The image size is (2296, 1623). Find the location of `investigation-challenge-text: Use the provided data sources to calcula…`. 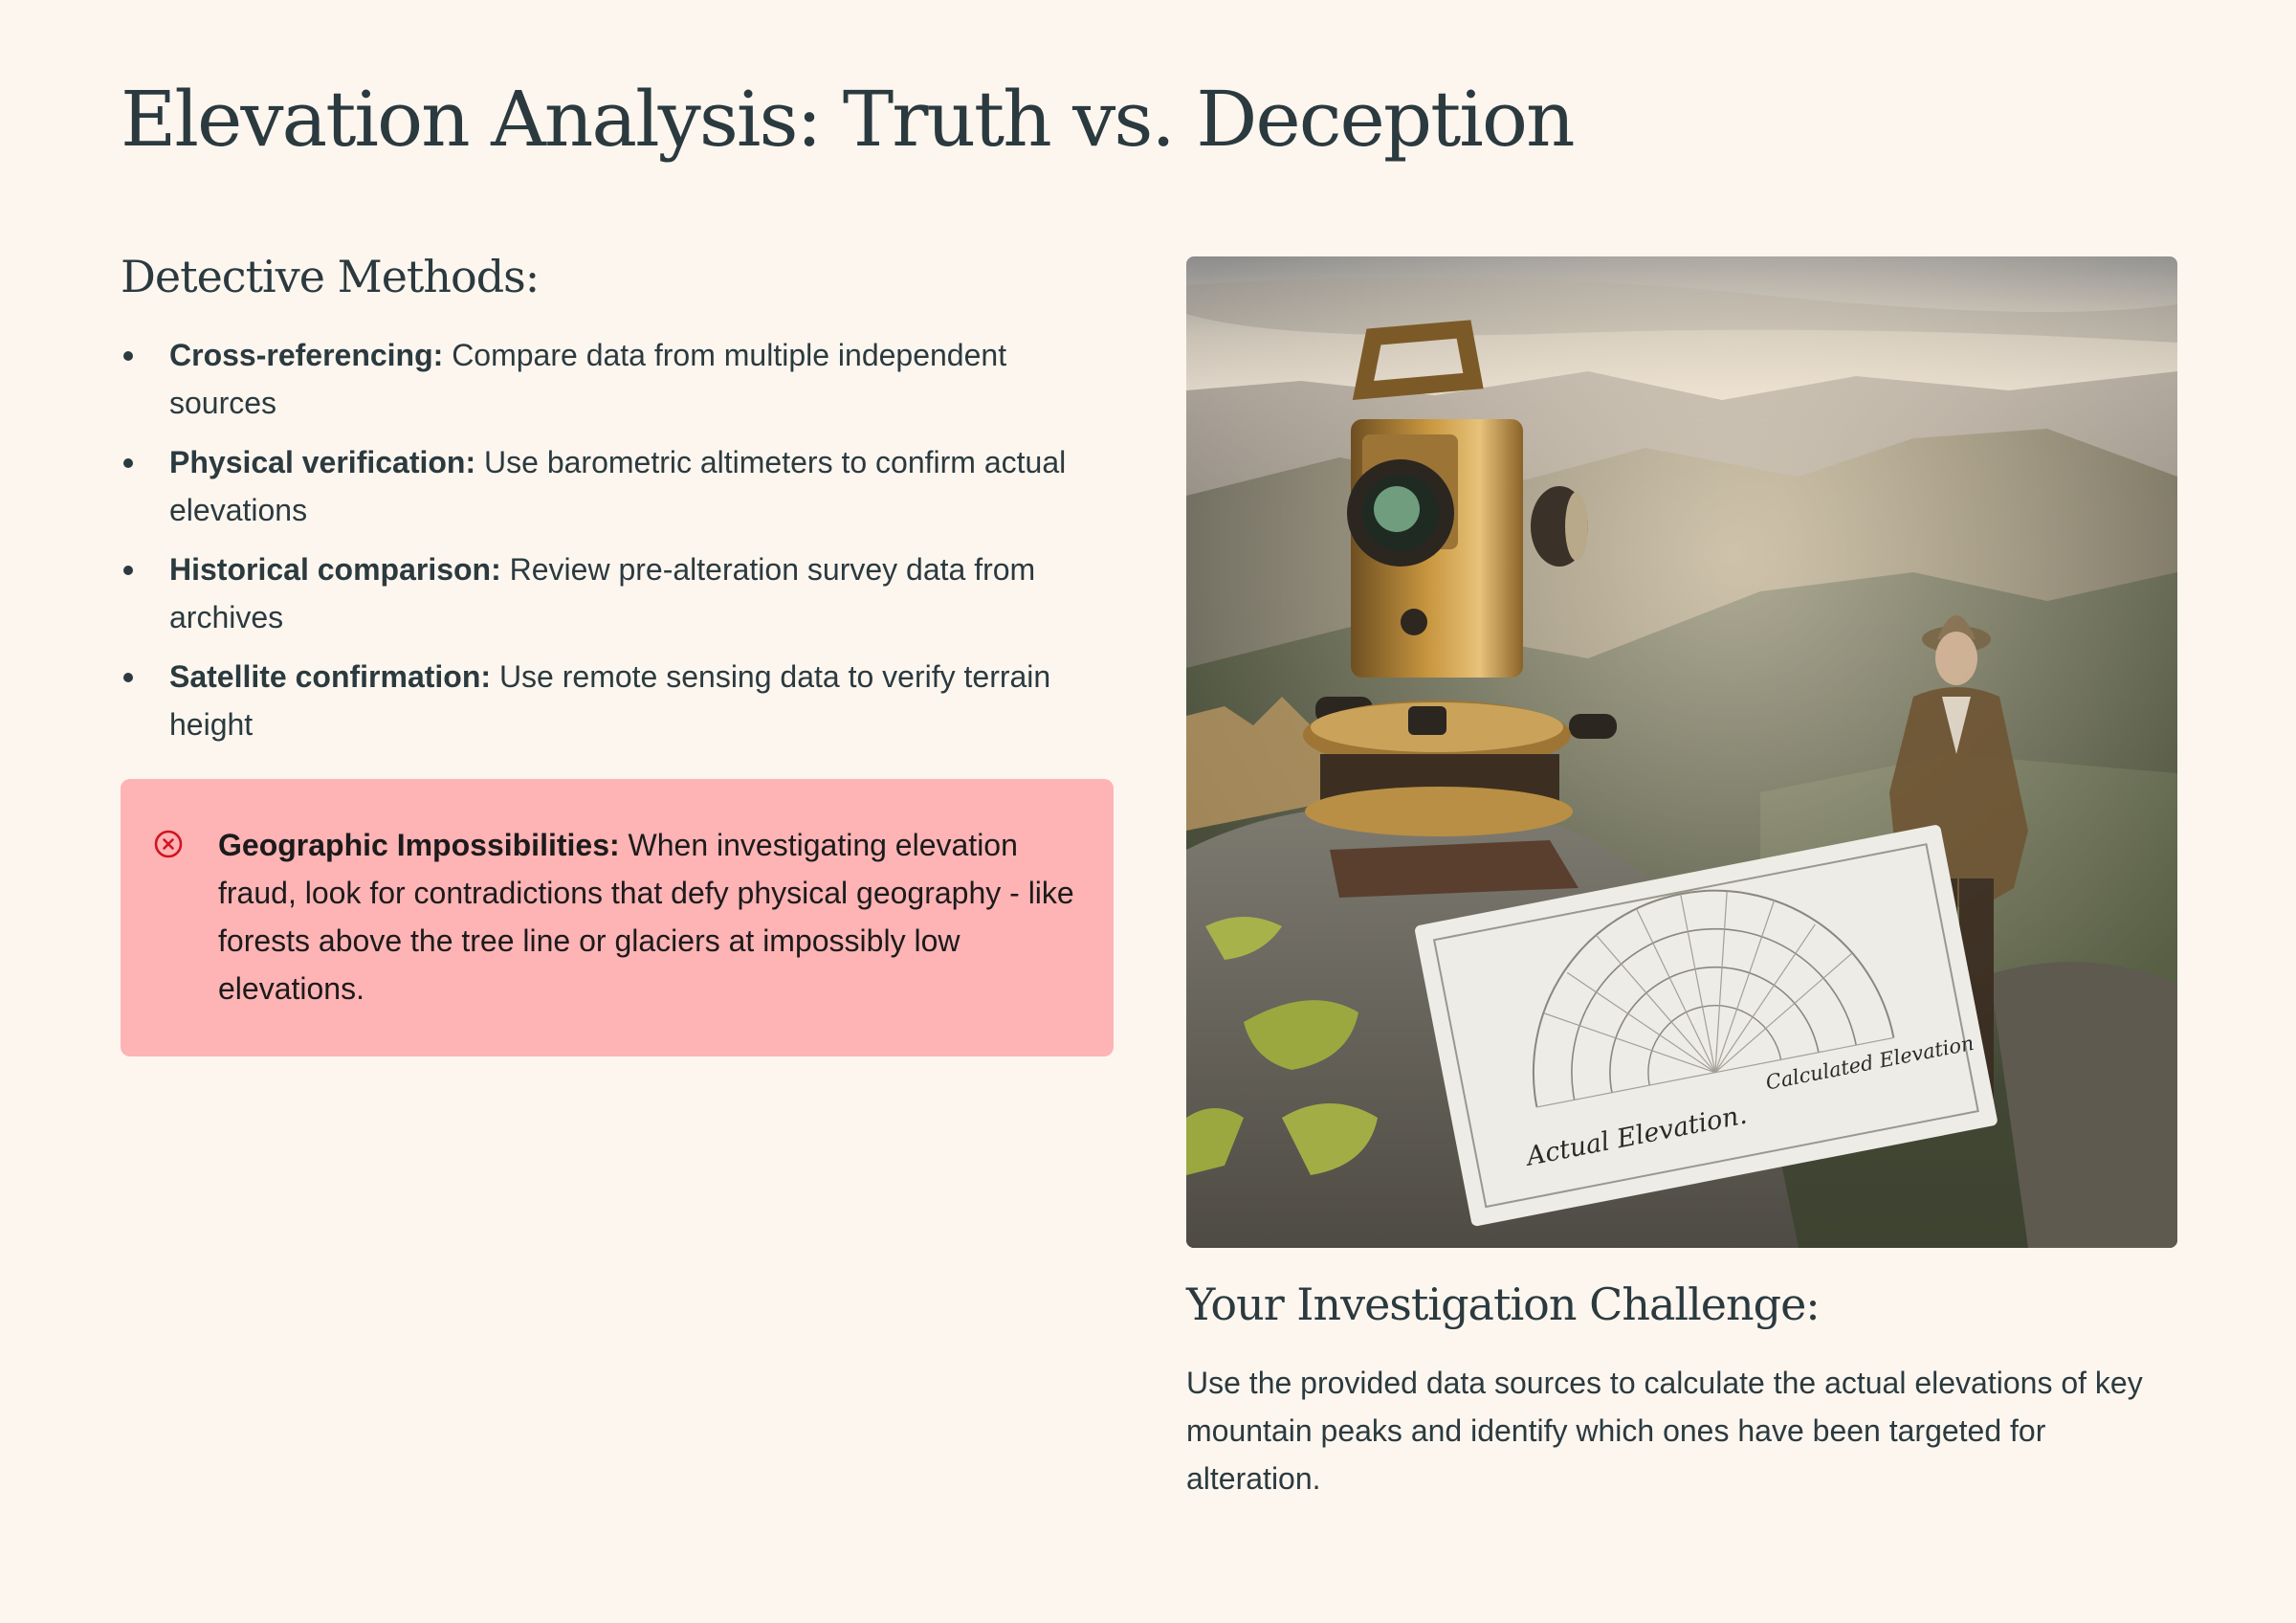

investigation-challenge-text: Use the provided data sources to calcula… is located at coordinates (1664, 1431).